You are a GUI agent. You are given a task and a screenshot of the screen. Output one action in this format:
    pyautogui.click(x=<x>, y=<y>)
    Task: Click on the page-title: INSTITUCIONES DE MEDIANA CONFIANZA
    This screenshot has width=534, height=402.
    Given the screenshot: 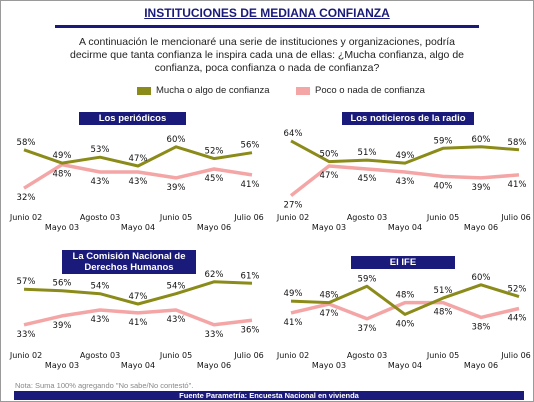 What is the action you would take?
    pyautogui.click(x=267, y=13)
    